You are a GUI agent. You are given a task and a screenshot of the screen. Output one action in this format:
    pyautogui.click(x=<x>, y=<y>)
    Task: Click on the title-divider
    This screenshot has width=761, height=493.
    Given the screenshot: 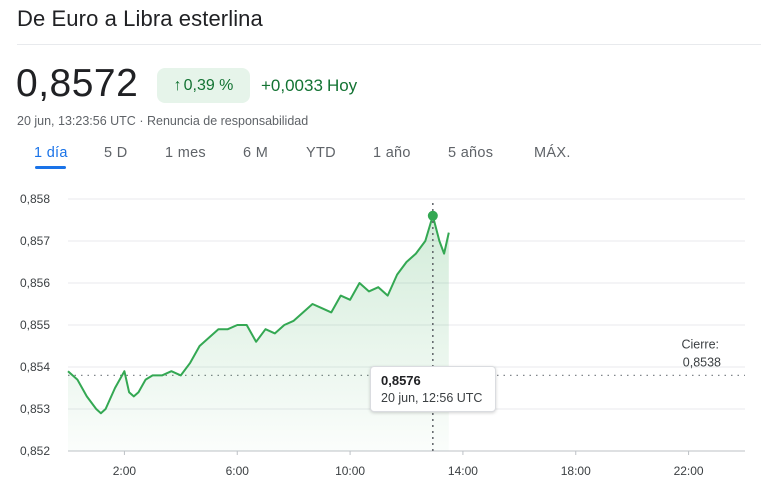 What is the action you would take?
    pyautogui.click(x=389, y=44)
    